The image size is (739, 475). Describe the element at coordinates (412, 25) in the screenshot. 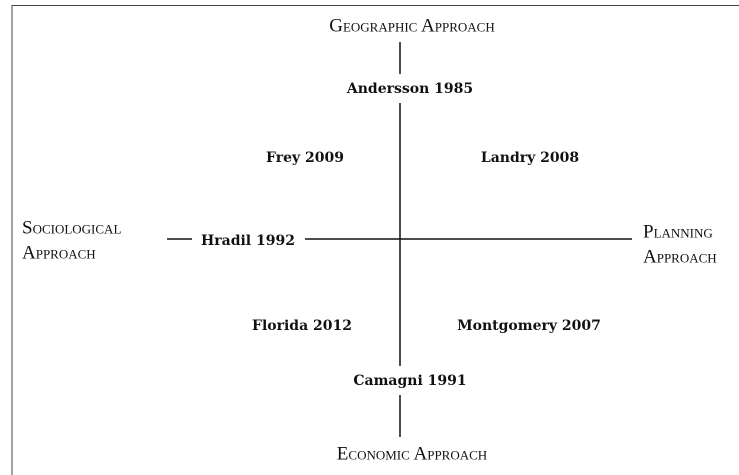

I see `axis-label: Geographic Approach` at that location.